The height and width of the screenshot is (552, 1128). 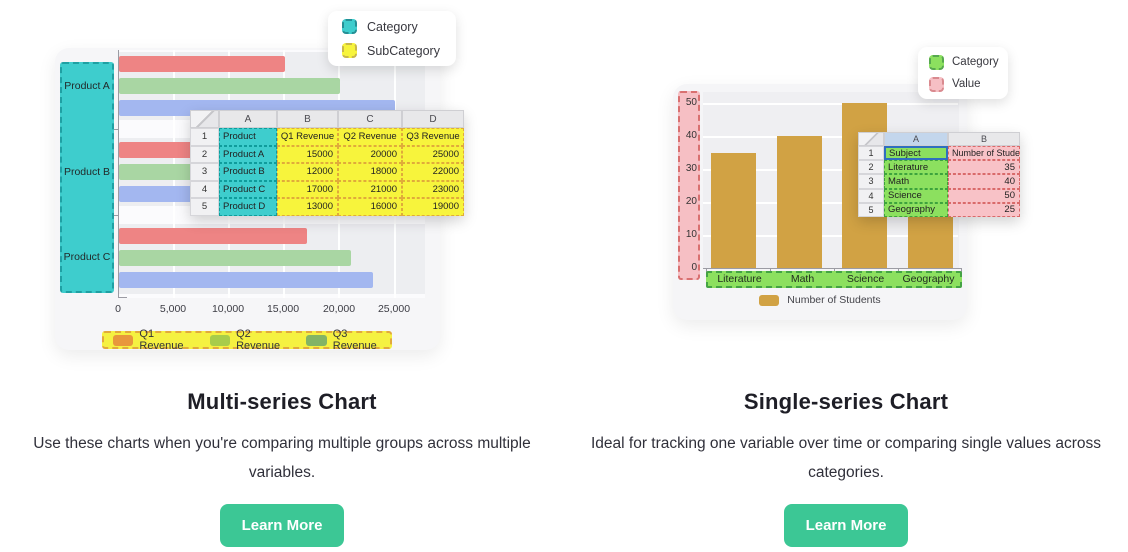 What do you see at coordinates (248, 189) in the screenshot?
I see `sheet-cell: Product C` at bounding box center [248, 189].